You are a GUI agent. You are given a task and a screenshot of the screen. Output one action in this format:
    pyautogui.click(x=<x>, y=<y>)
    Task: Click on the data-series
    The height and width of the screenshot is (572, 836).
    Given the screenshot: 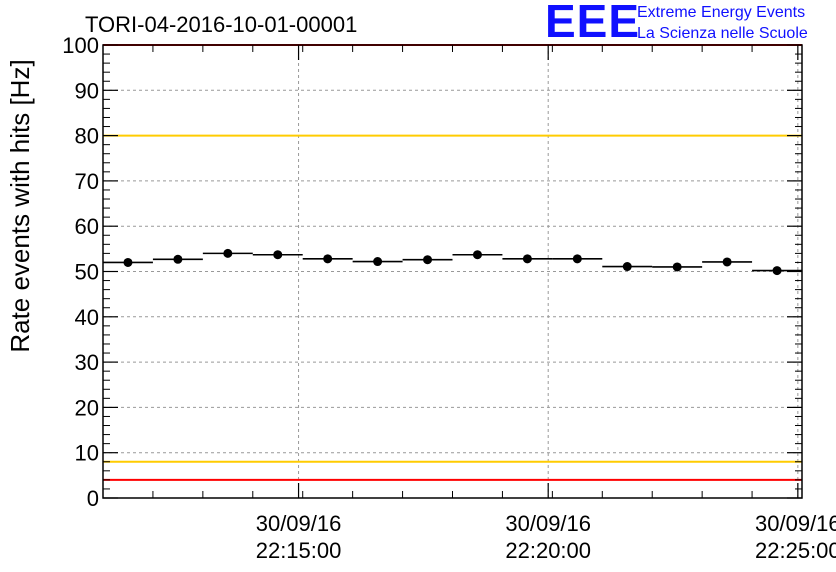 What is the action you would take?
    pyautogui.click(x=452, y=262)
    